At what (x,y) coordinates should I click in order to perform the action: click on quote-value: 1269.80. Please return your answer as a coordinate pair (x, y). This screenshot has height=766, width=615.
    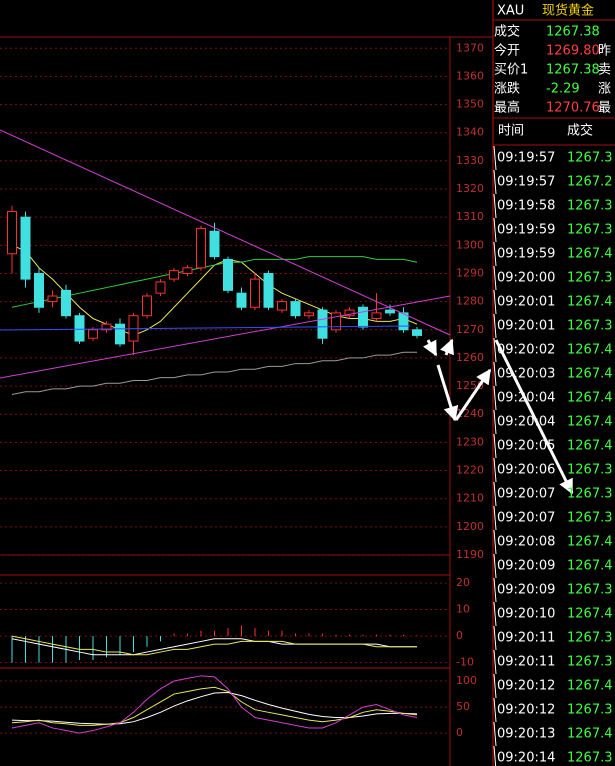
    Looking at the image, I should click on (573, 51).